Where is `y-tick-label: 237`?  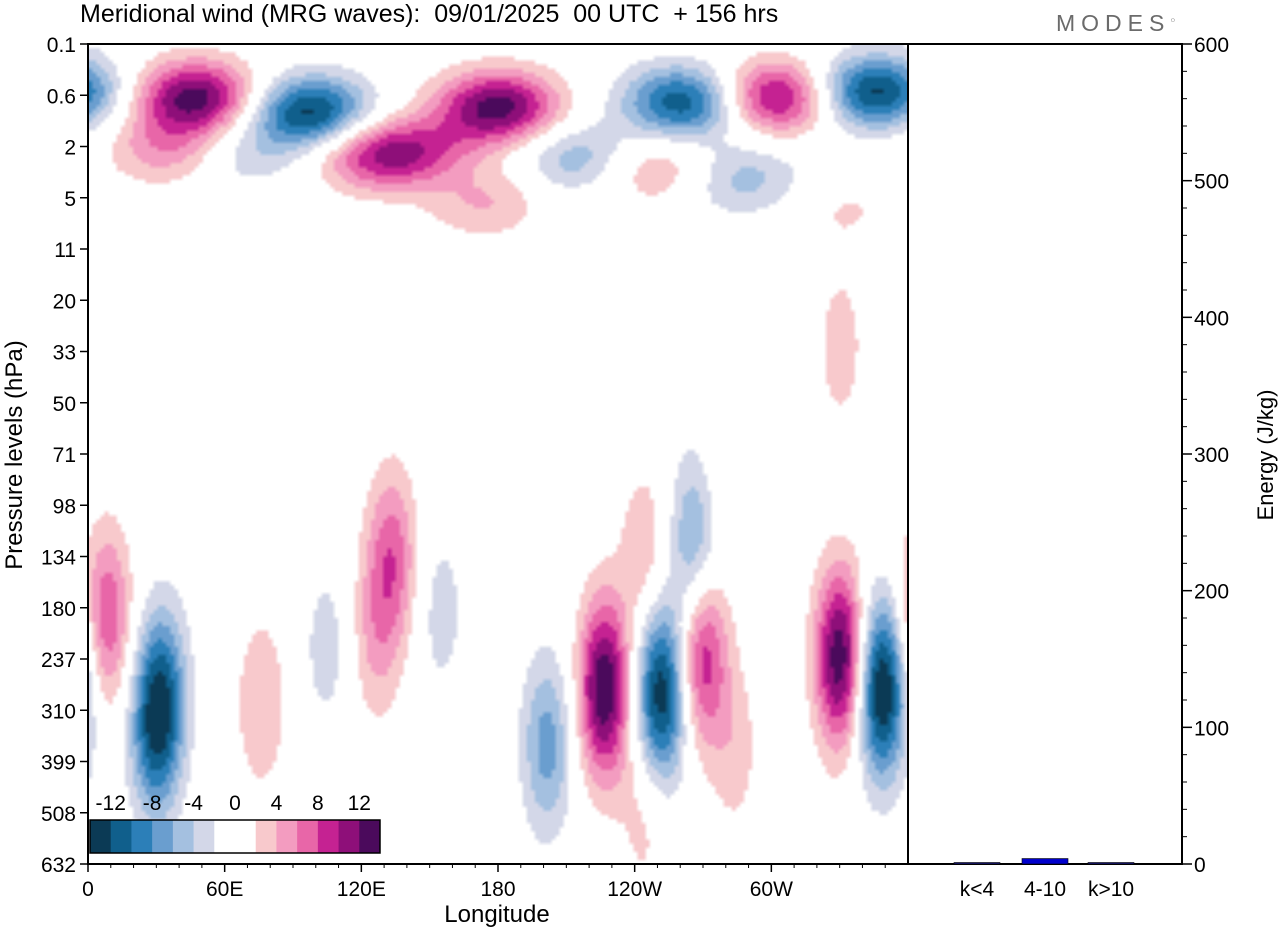 y-tick-label: 237 is located at coordinates (58, 660).